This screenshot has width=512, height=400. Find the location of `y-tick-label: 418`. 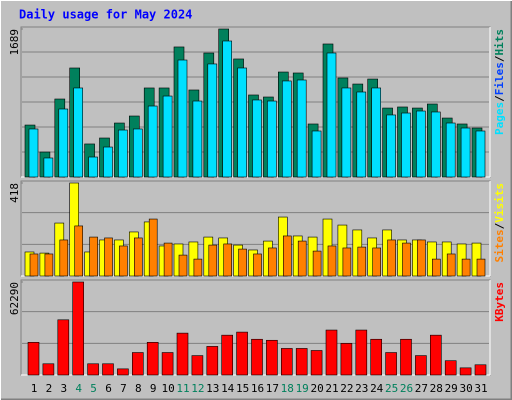

y-tick-label: 418 is located at coordinates (14, 193).